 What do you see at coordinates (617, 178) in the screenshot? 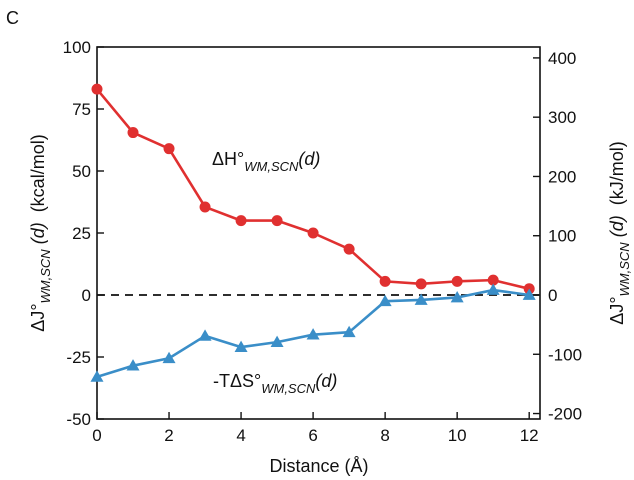
I see `right-axis-title-unit: (kJ/mol)` at bounding box center [617, 178].